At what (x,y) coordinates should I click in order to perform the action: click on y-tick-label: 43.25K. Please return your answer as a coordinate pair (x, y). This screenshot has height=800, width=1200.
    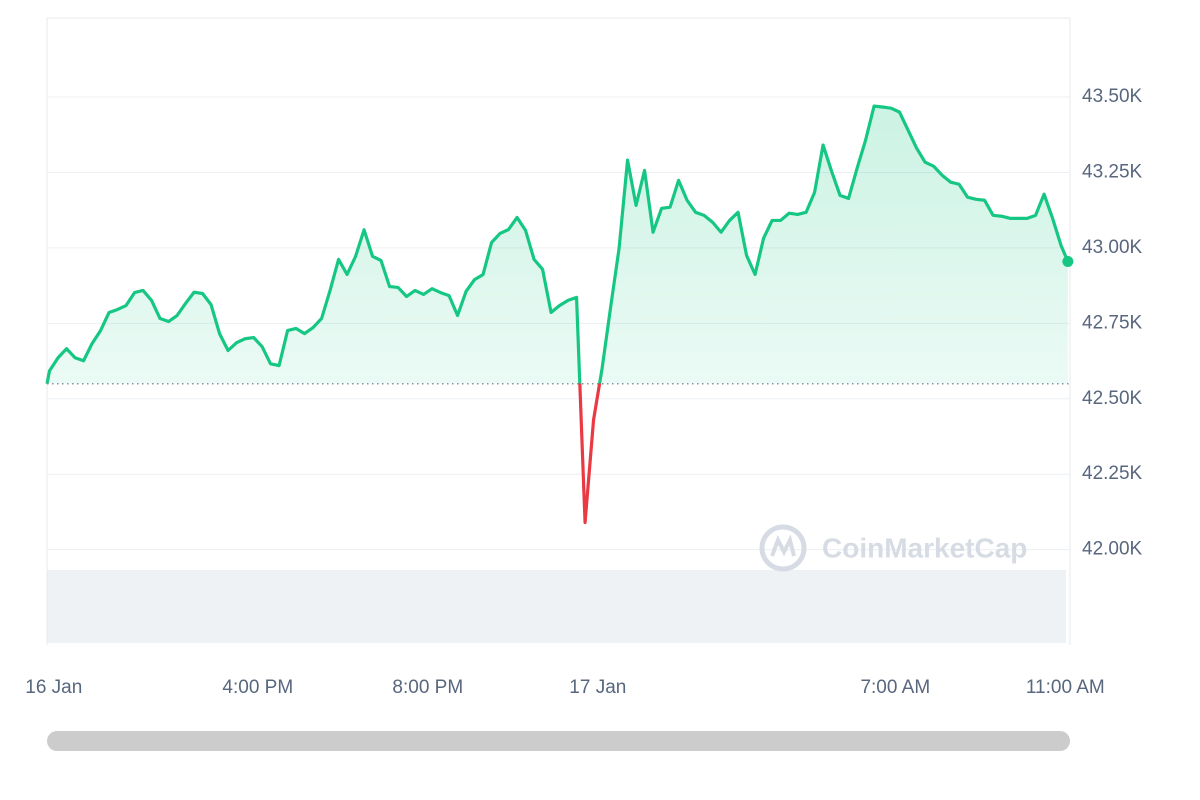
    Looking at the image, I should click on (1112, 172).